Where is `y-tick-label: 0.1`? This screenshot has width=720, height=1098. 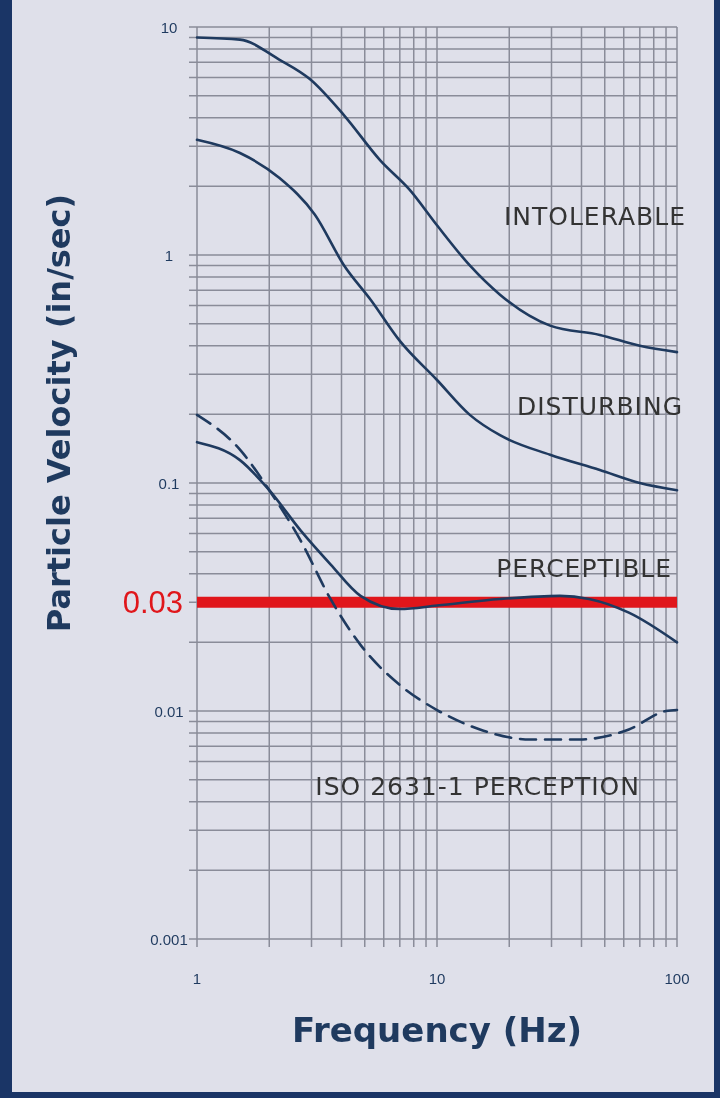
y-tick-label: 0.1 is located at coordinates (169, 483).